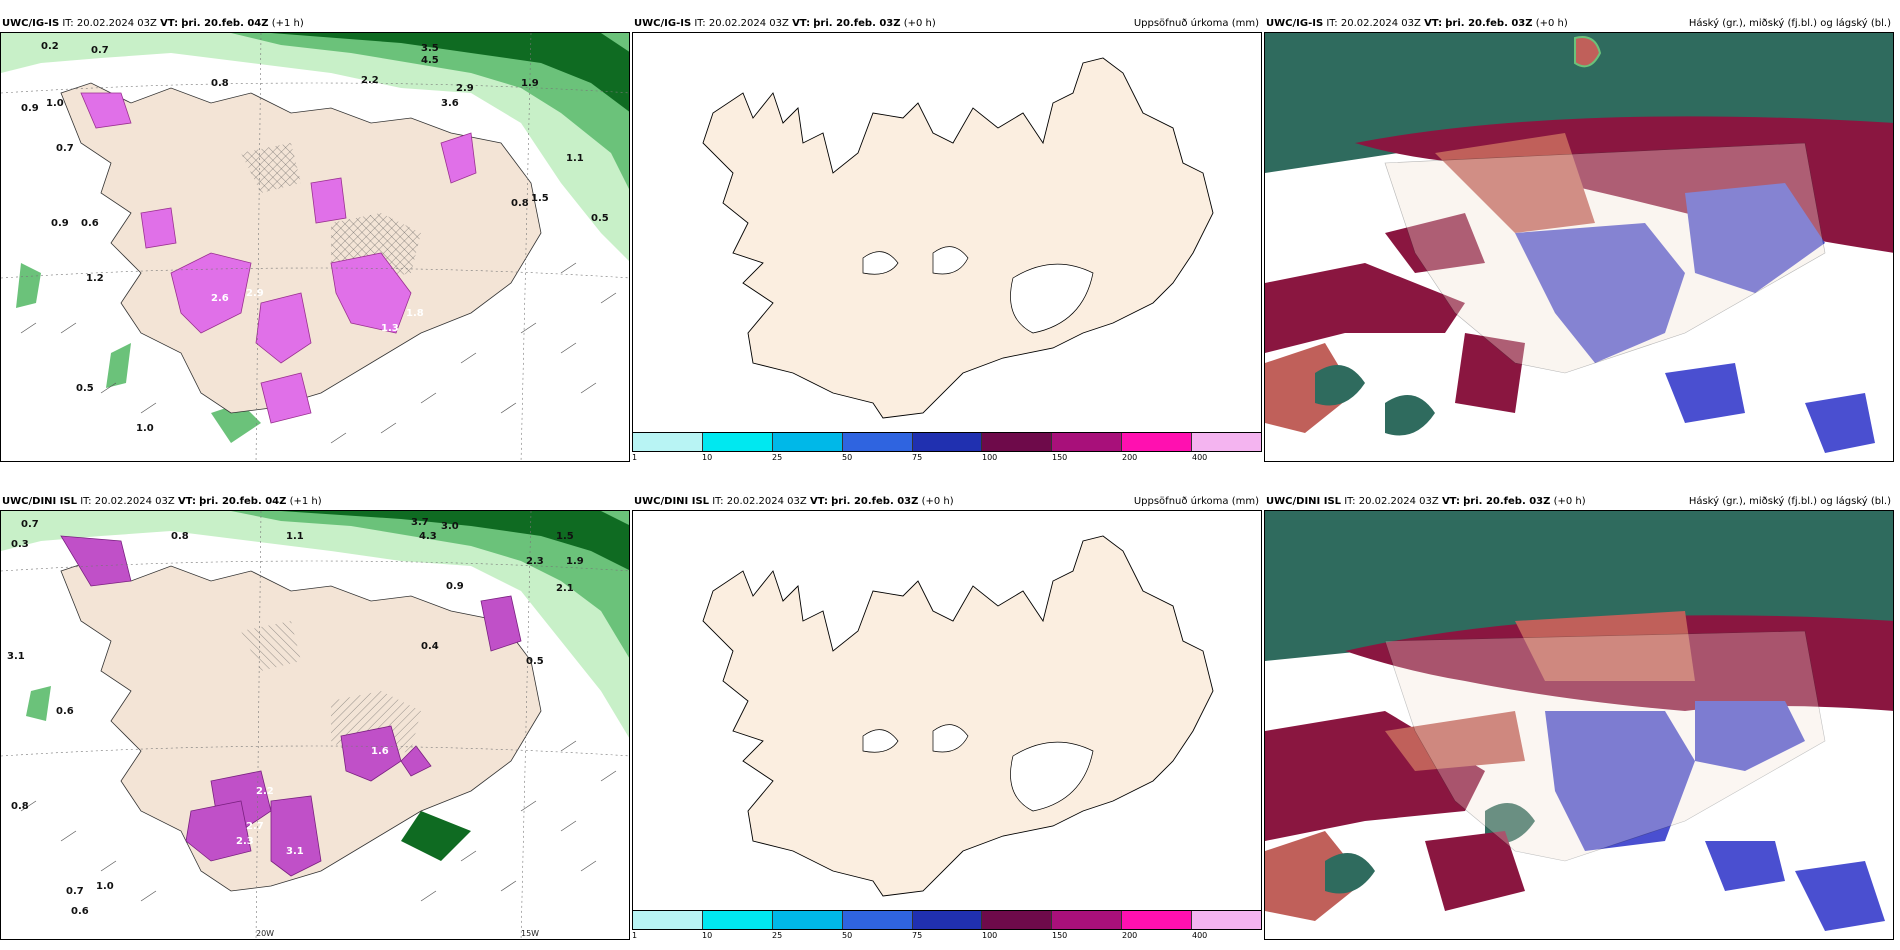  I want to click on precip-value: 3.0, so click(450, 526).